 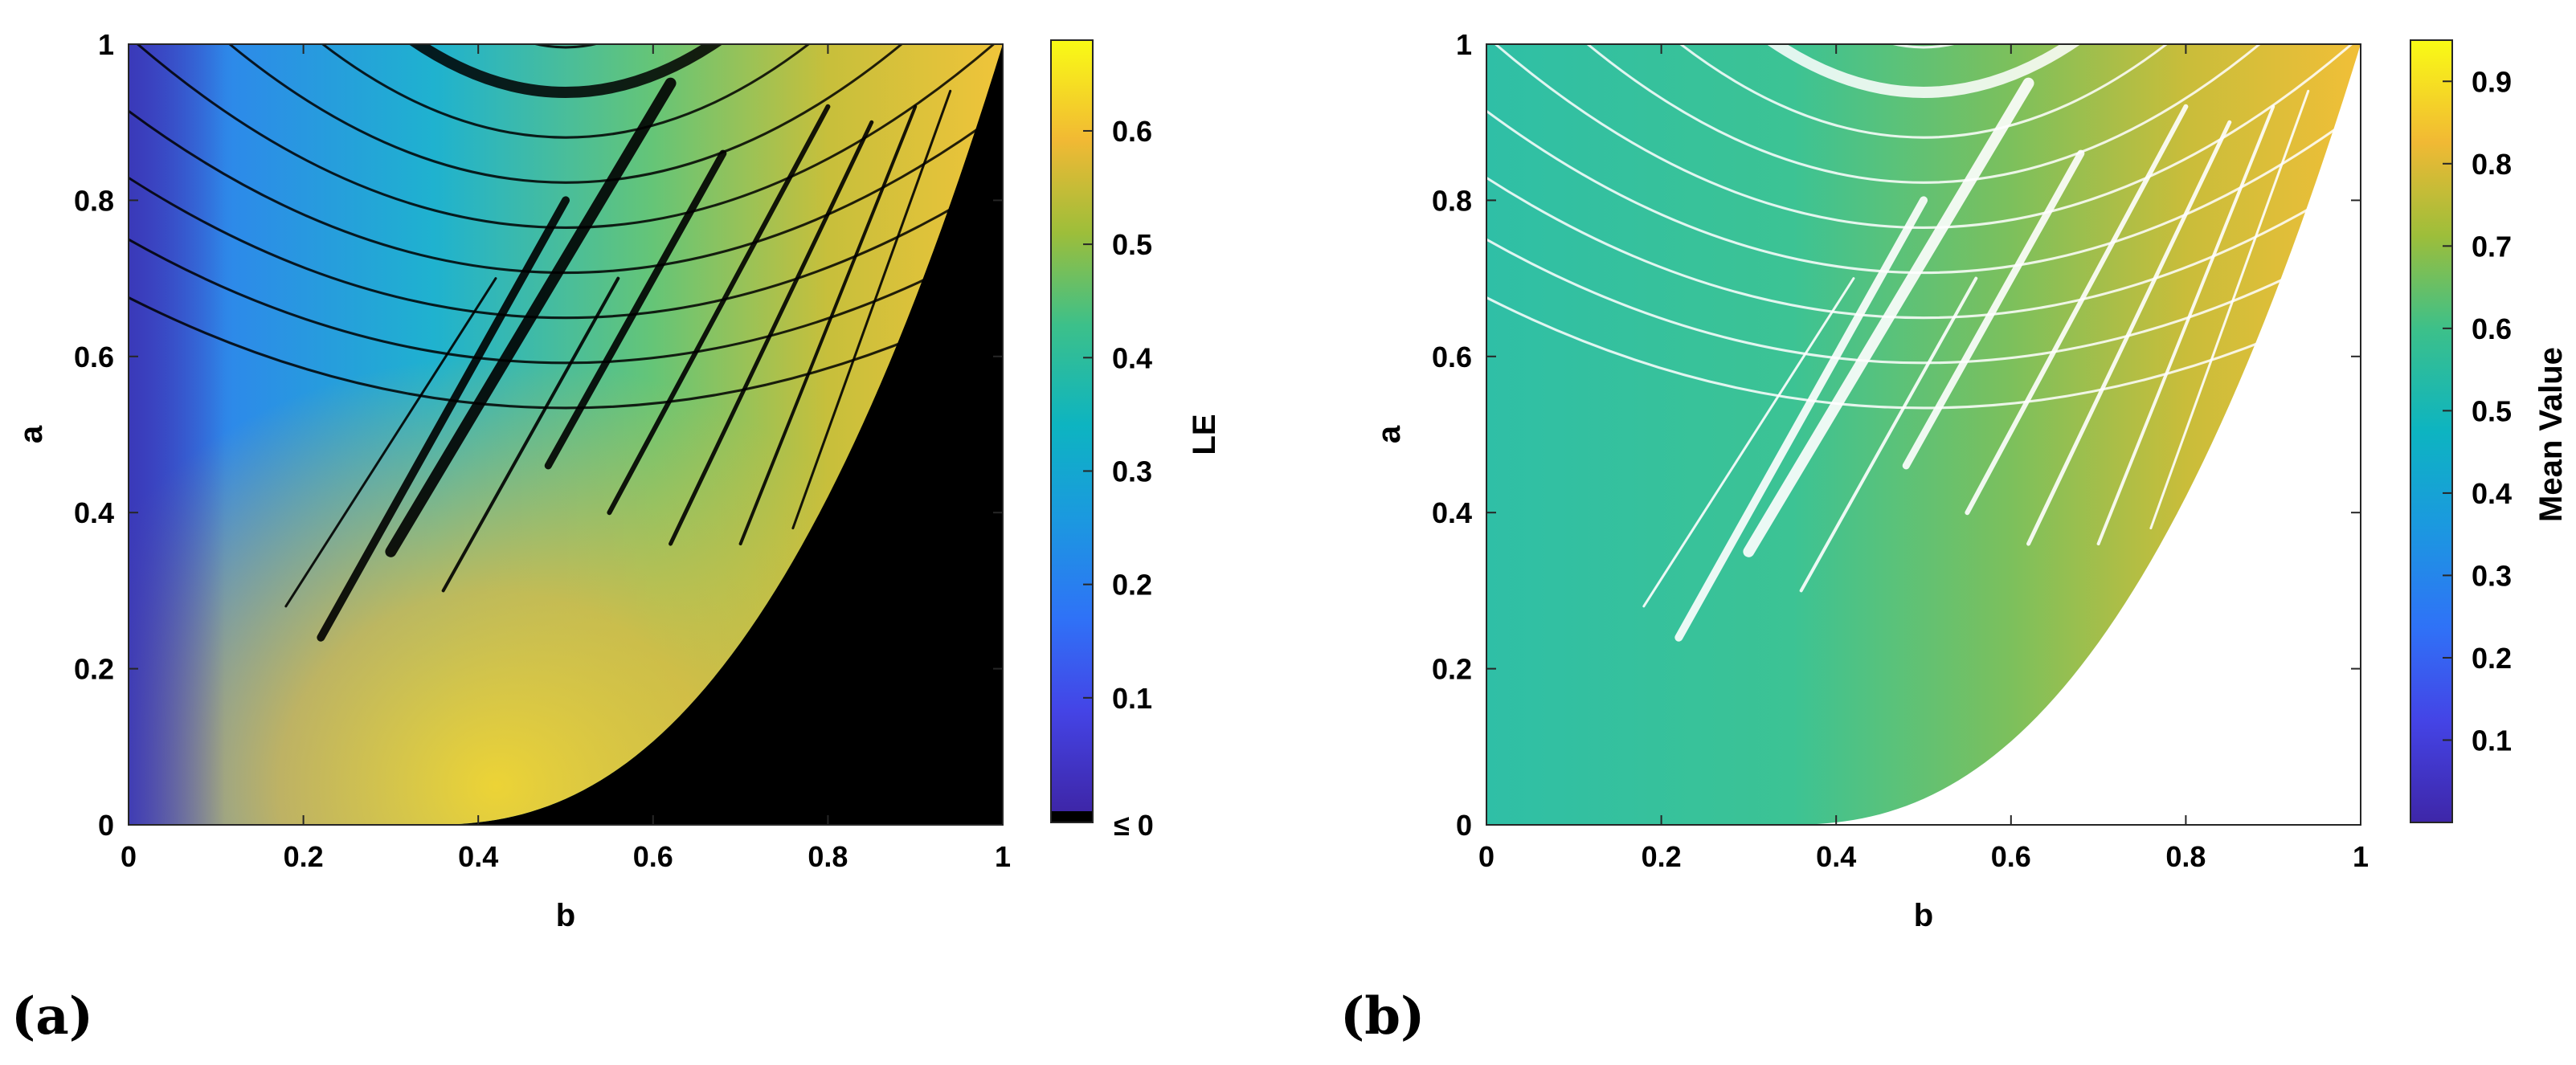 I want to click on colorbar-b-ticks: 0.1 0.2 0.3 0.4 0.5 0.6 0.7 0.8 0.9, so click(x=2478, y=411).